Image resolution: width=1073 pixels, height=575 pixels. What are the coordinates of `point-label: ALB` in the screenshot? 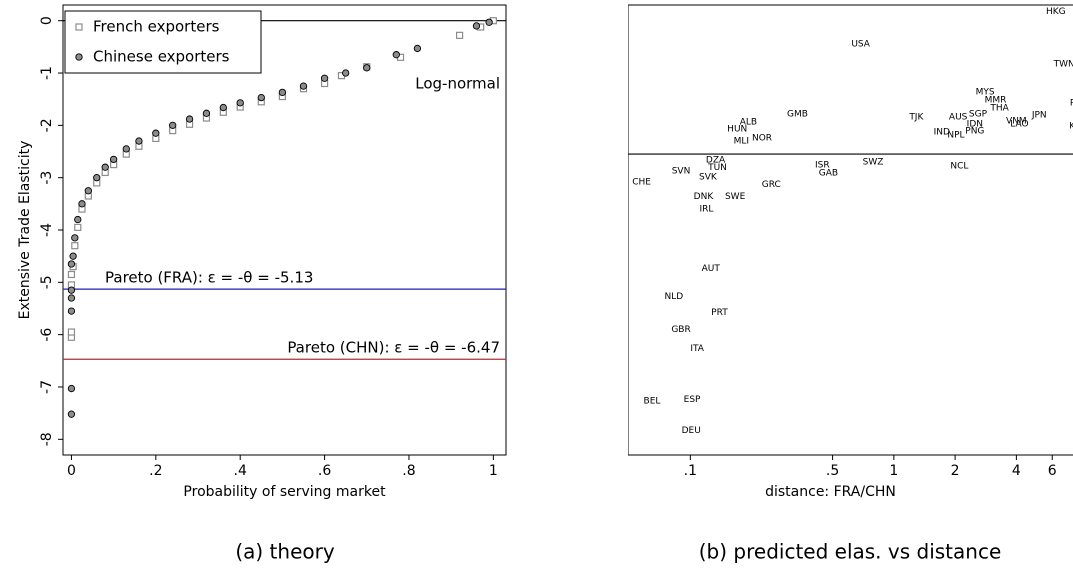 It's located at (748, 122).